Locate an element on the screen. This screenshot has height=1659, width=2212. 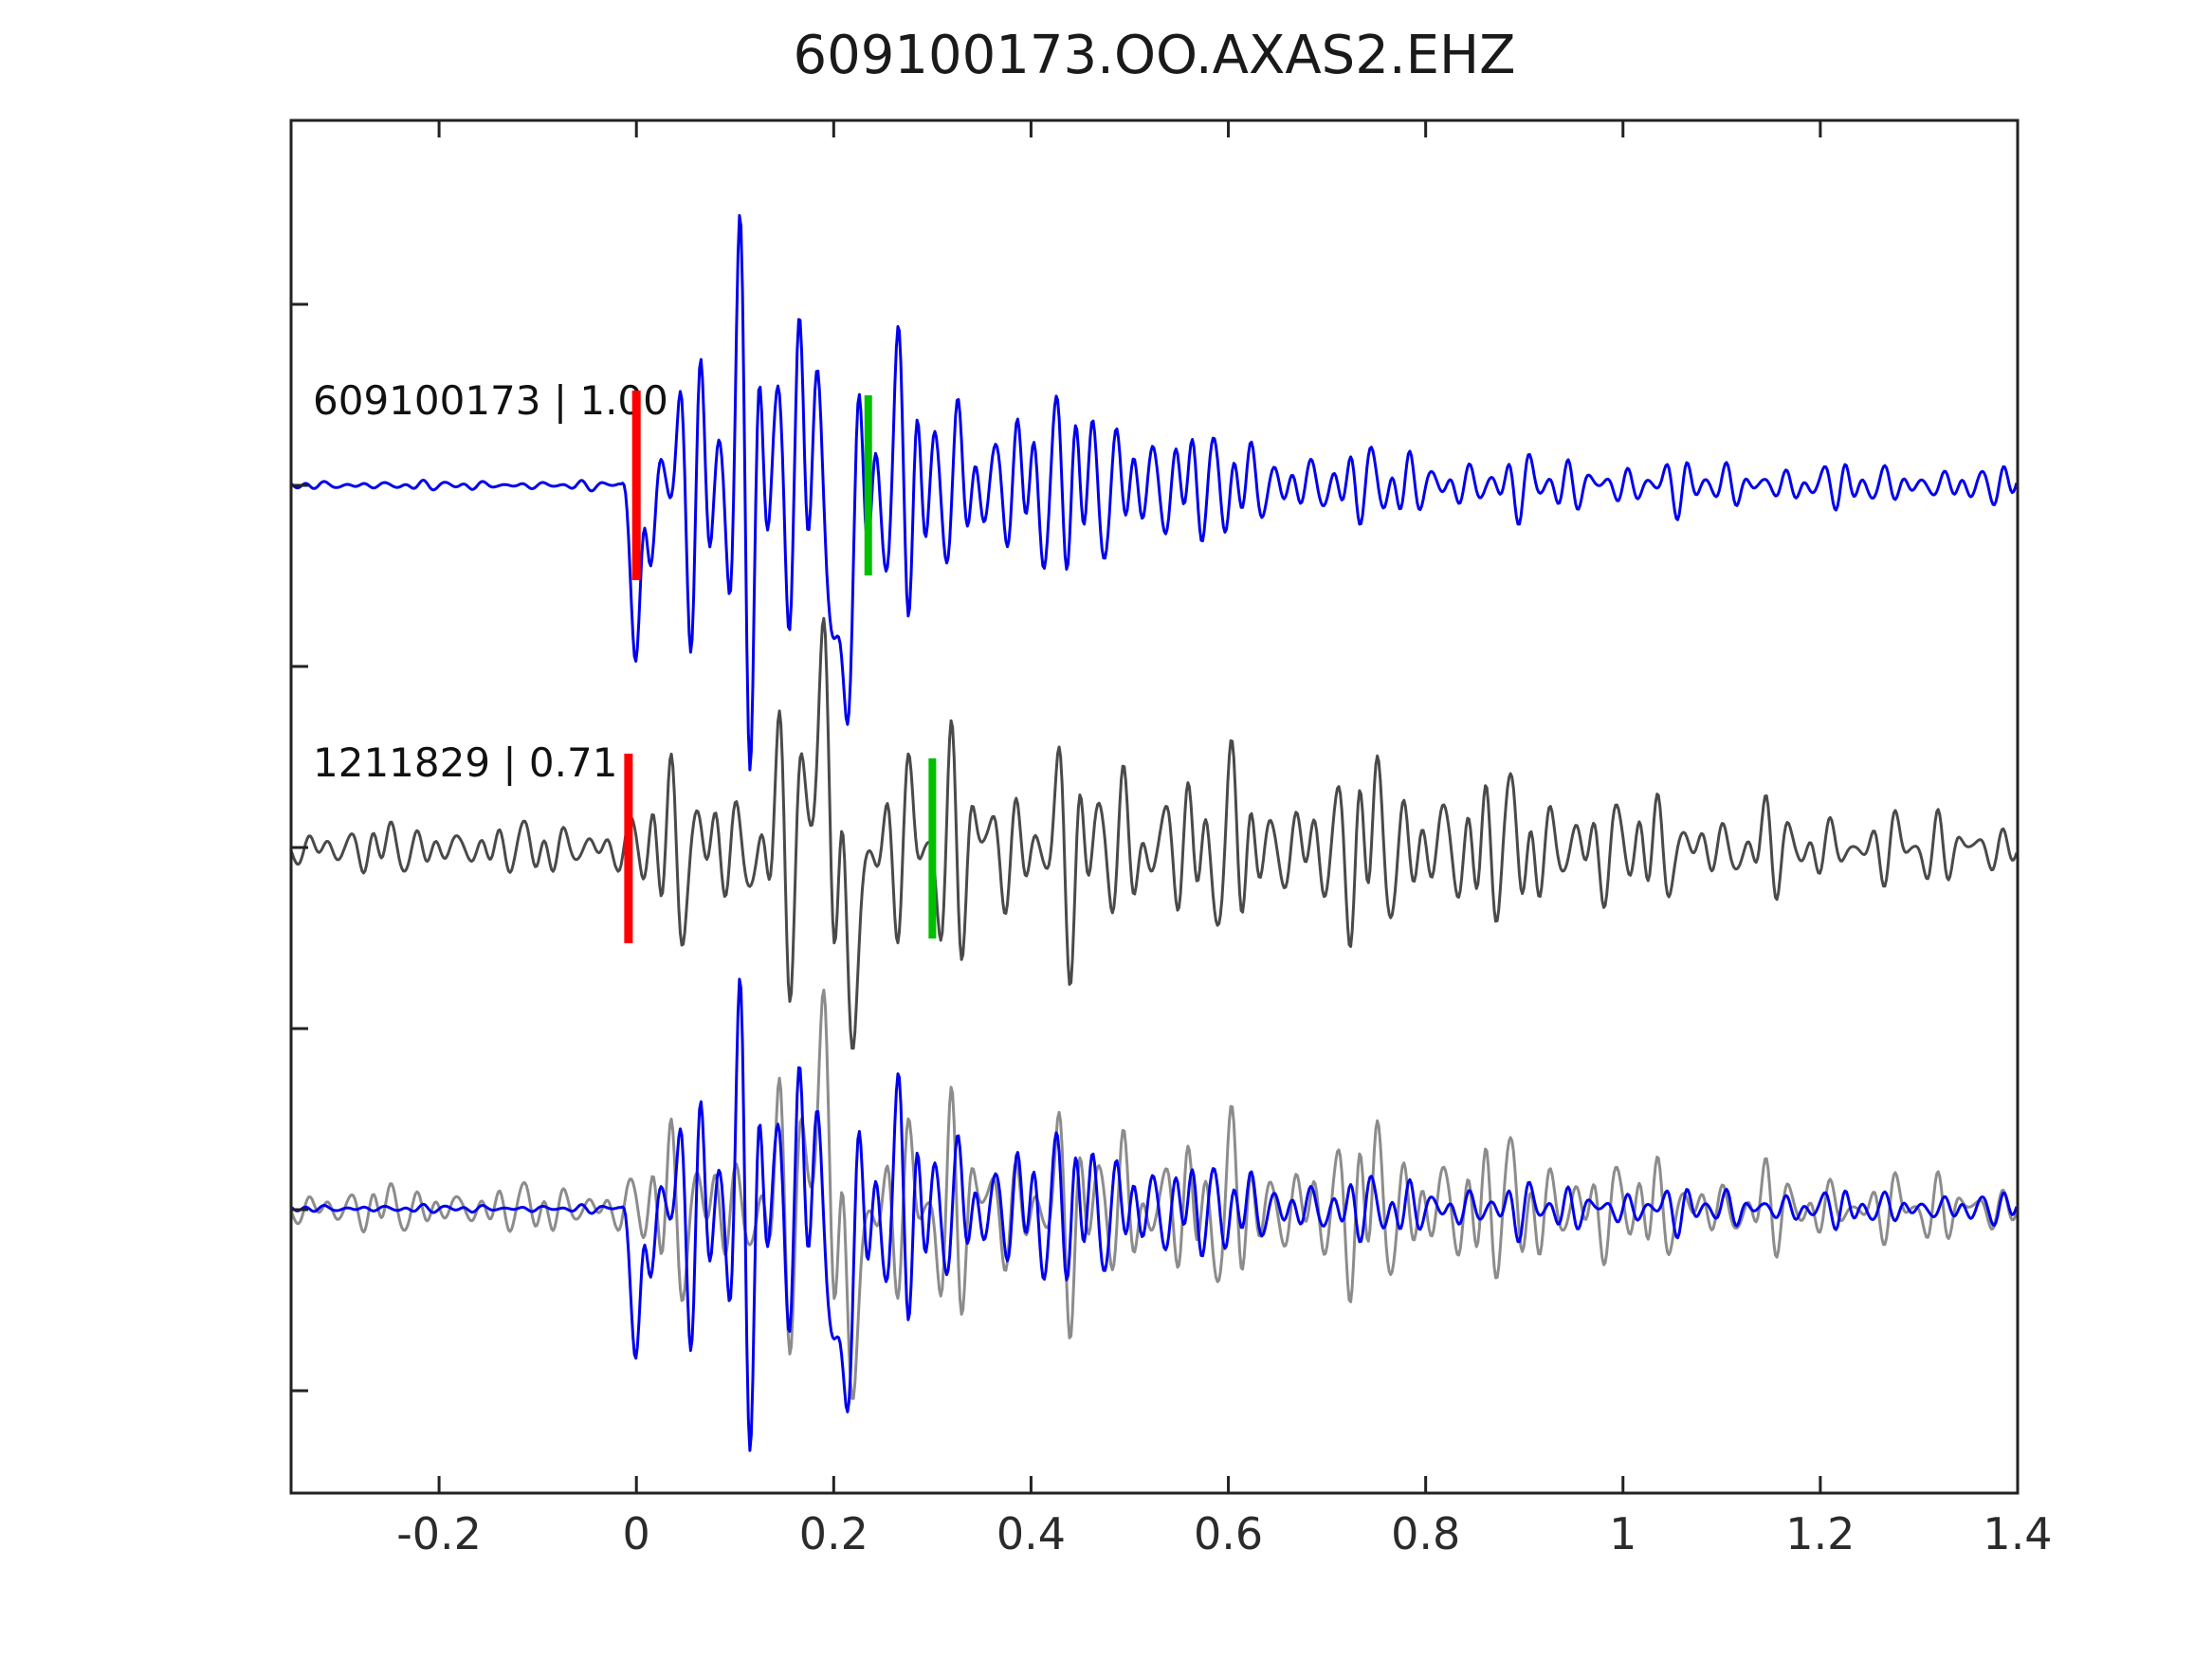
x-tick-label: 1.2 is located at coordinates (1820, 1533).